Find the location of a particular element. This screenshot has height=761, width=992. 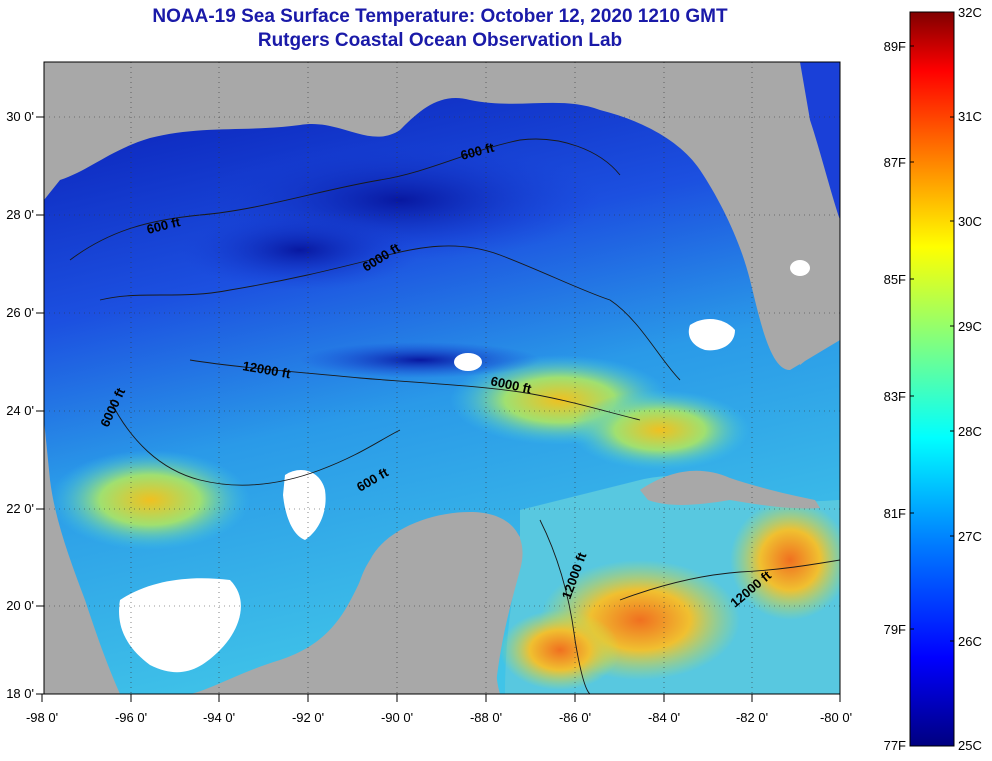

colorbar-gradient is located at coordinates (932, 379).